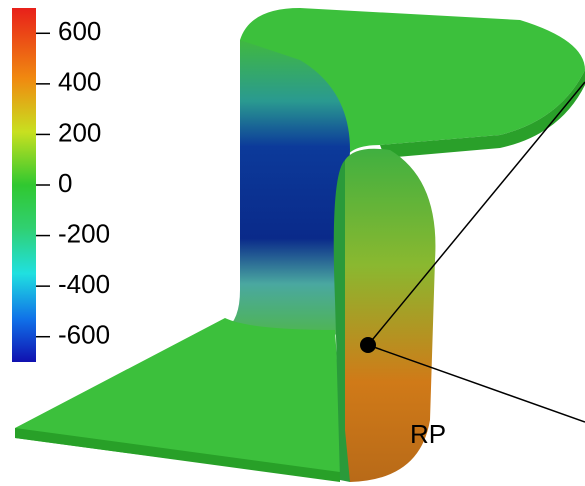 The image size is (585, 486). What do you see at coordinates (84, 284) in the screenshot?
I see `tick-label: -400` at bounding box center [84, 284].